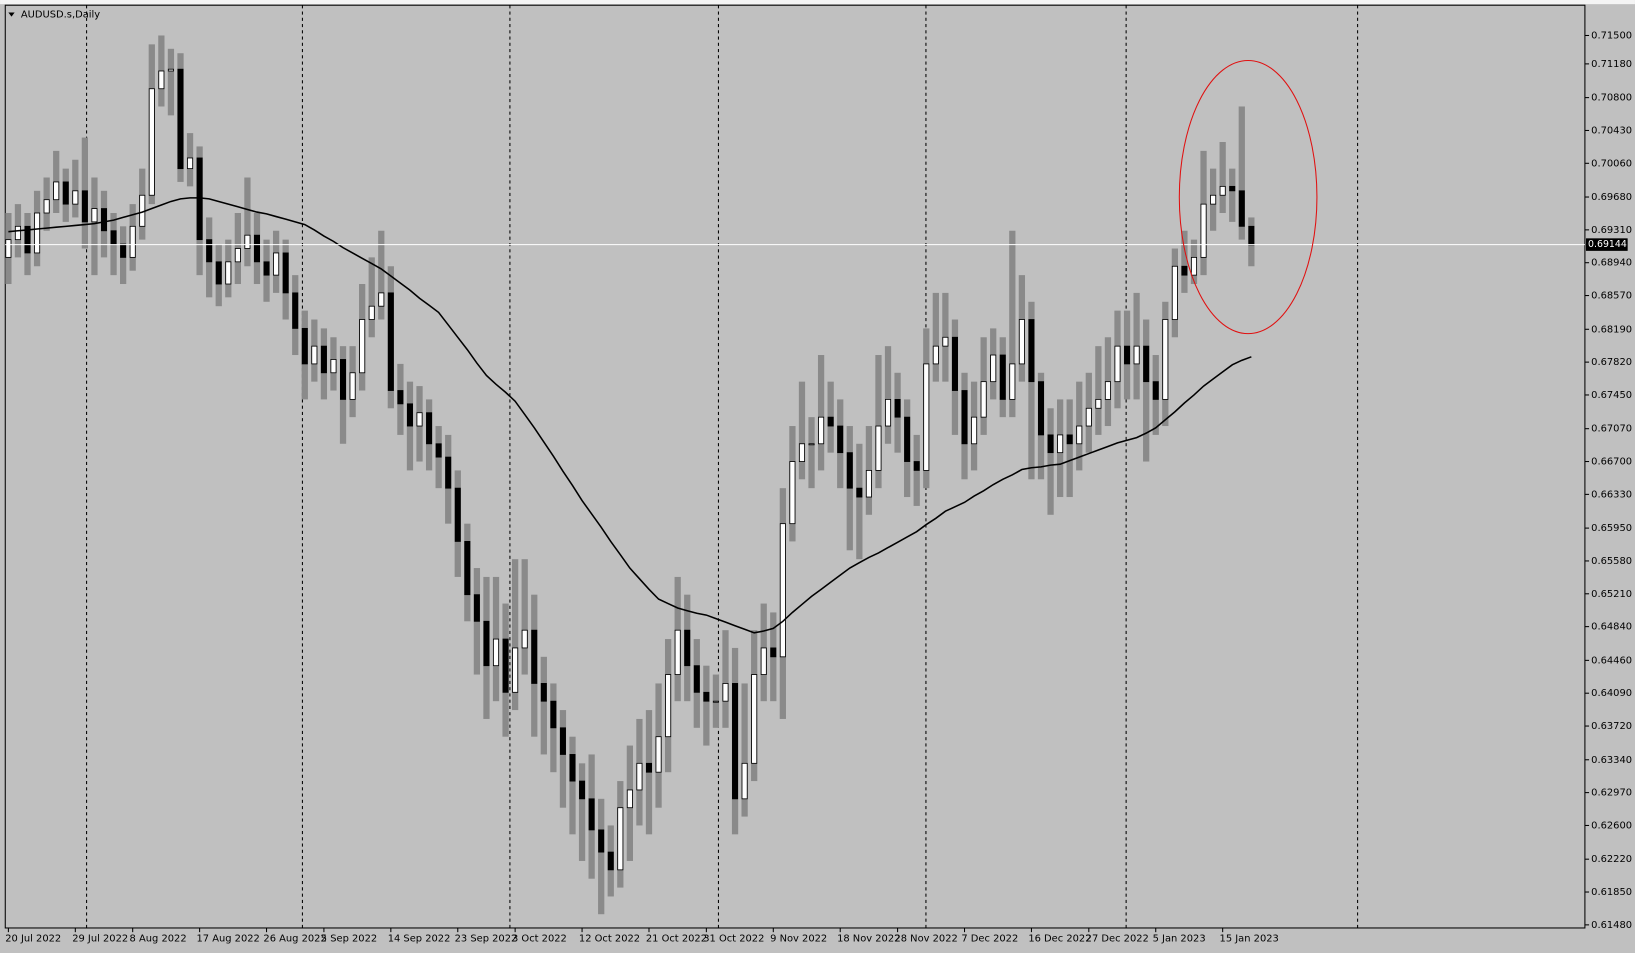  Describe the element at coordinates (817, 2) in the screenshot. I see `top-strip` at that location.